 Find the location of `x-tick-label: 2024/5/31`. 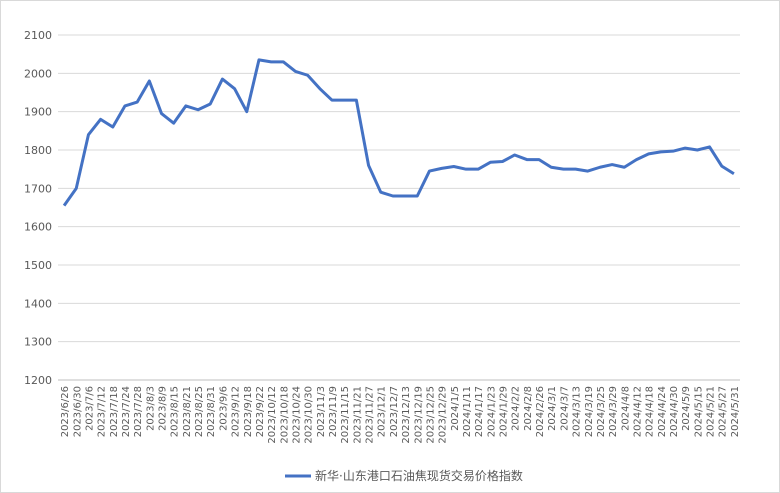

x-tick-label: 2024/5/31 is located at coordinates (735, 411).